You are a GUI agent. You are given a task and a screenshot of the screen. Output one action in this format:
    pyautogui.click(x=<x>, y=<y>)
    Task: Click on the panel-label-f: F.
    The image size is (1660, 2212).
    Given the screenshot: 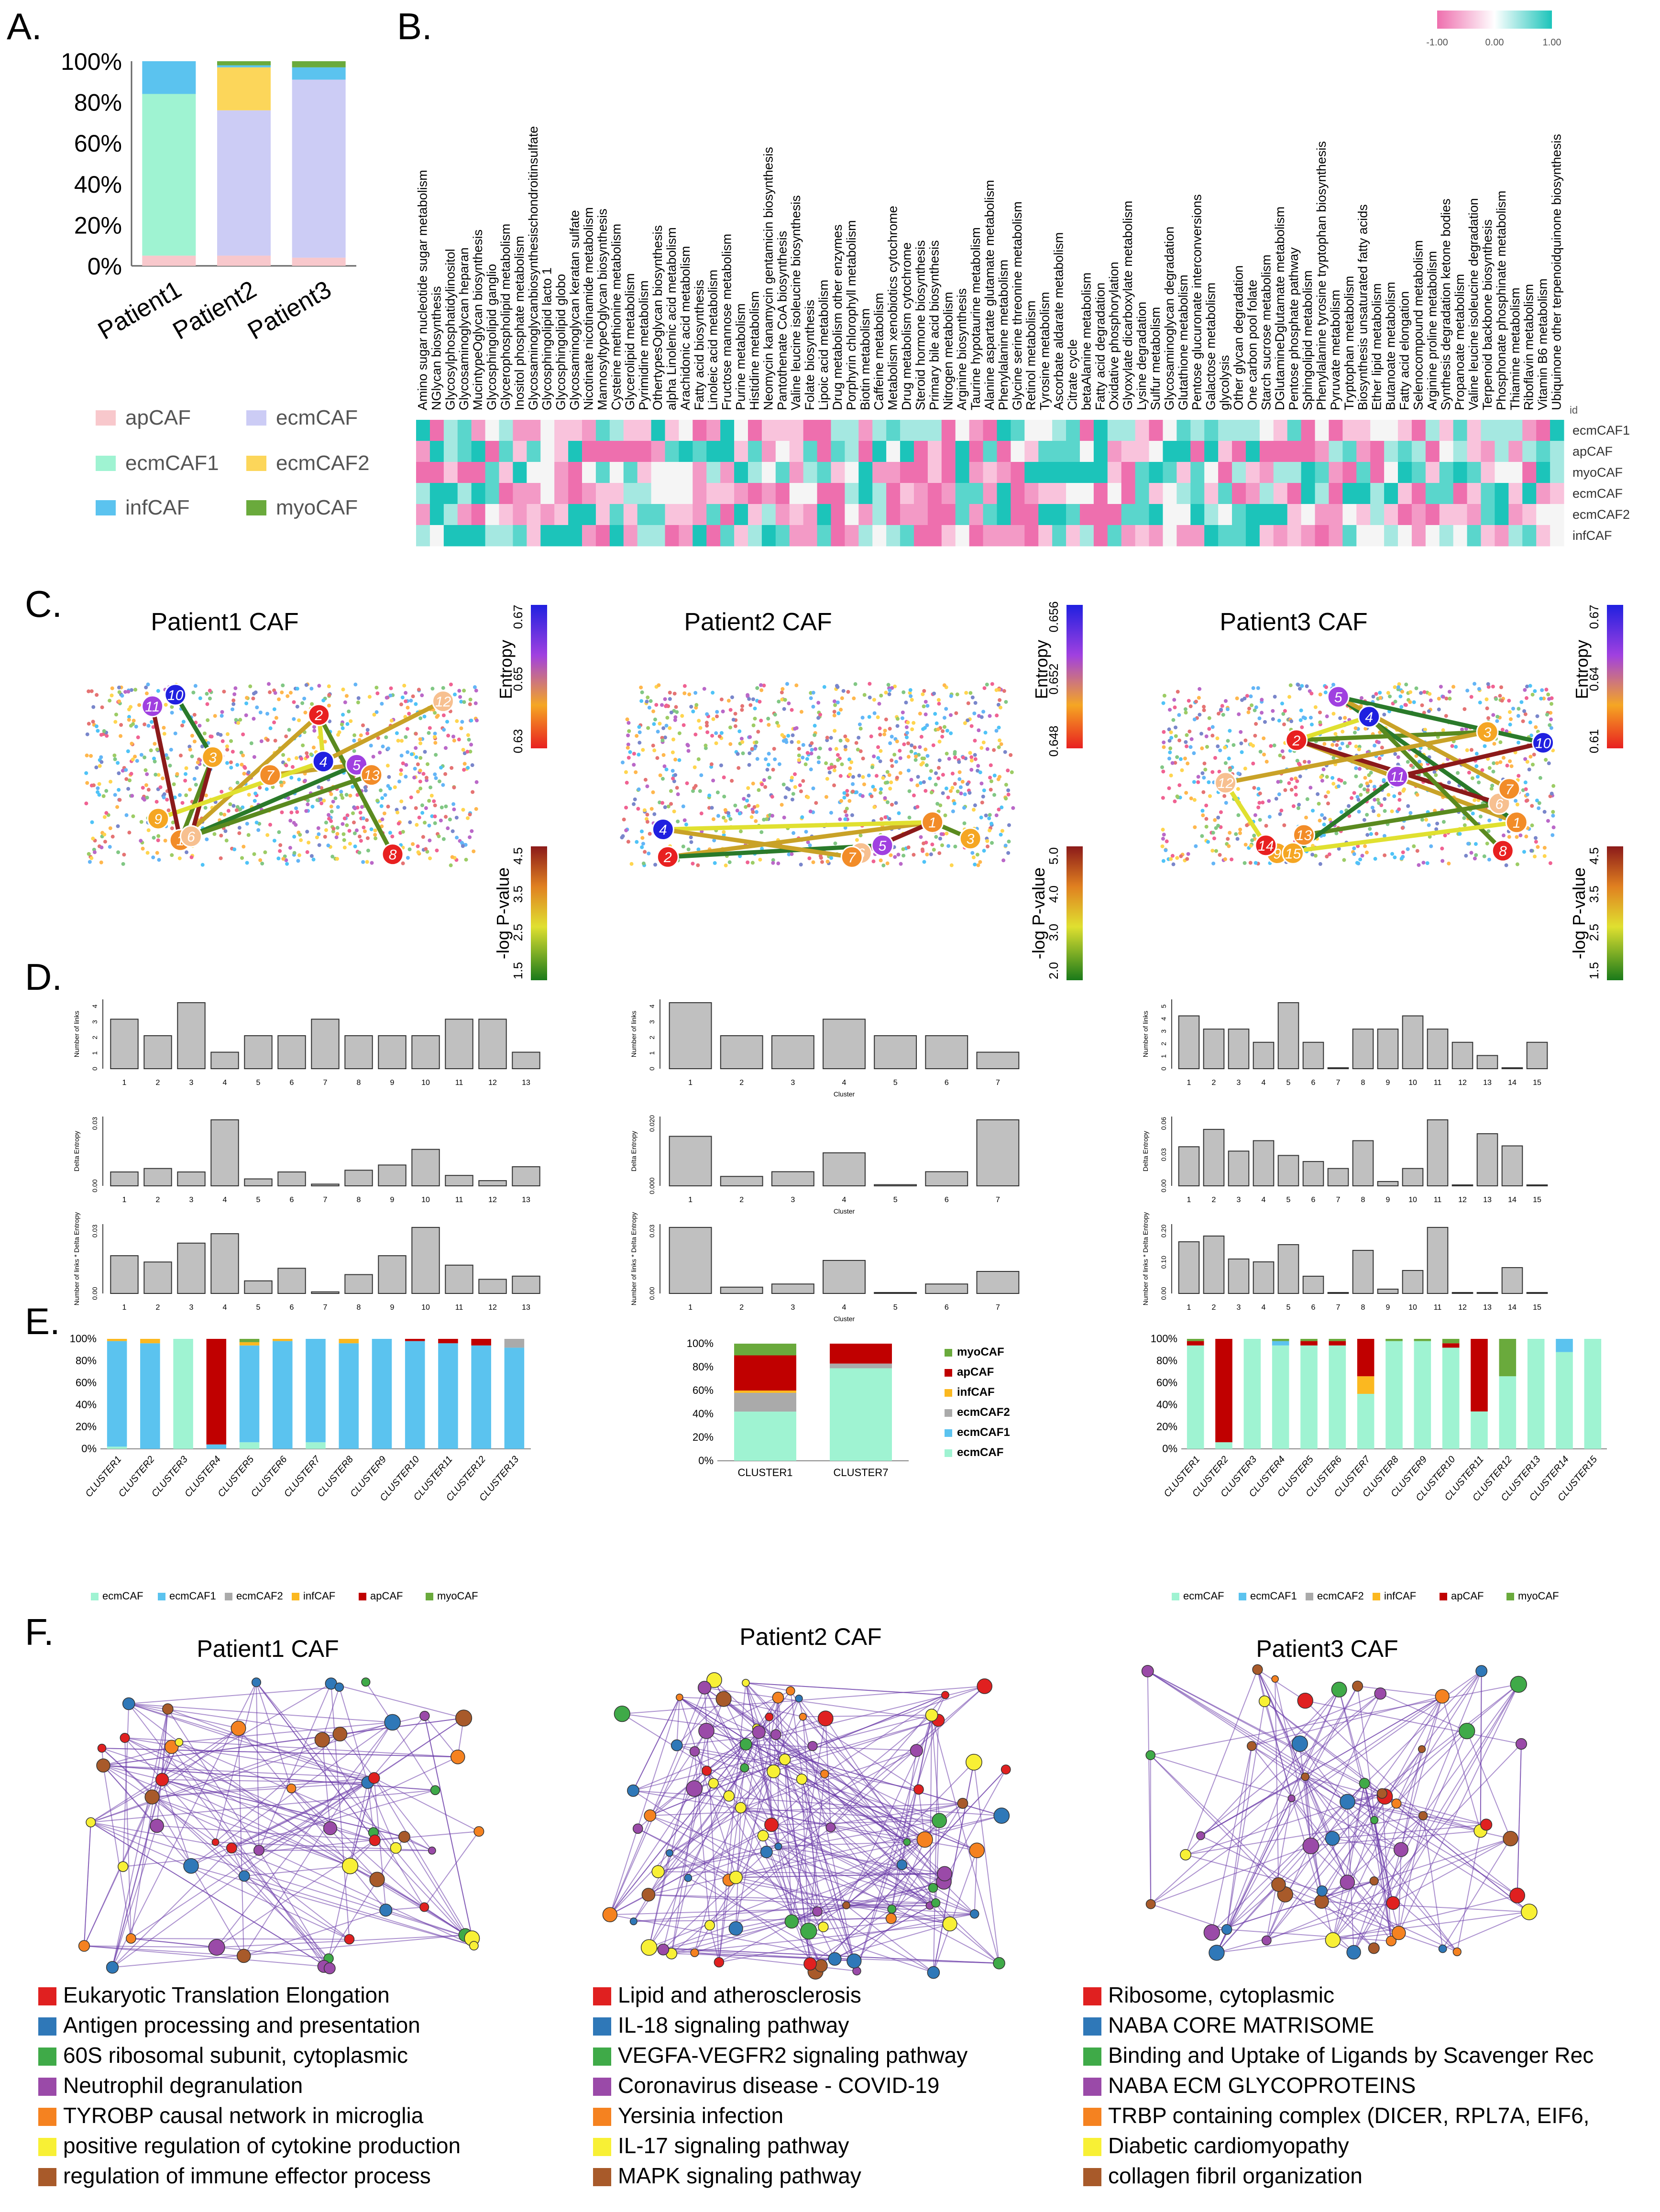 What is the action you would take?
    pyautogui.click(x=39, y=1632)
    